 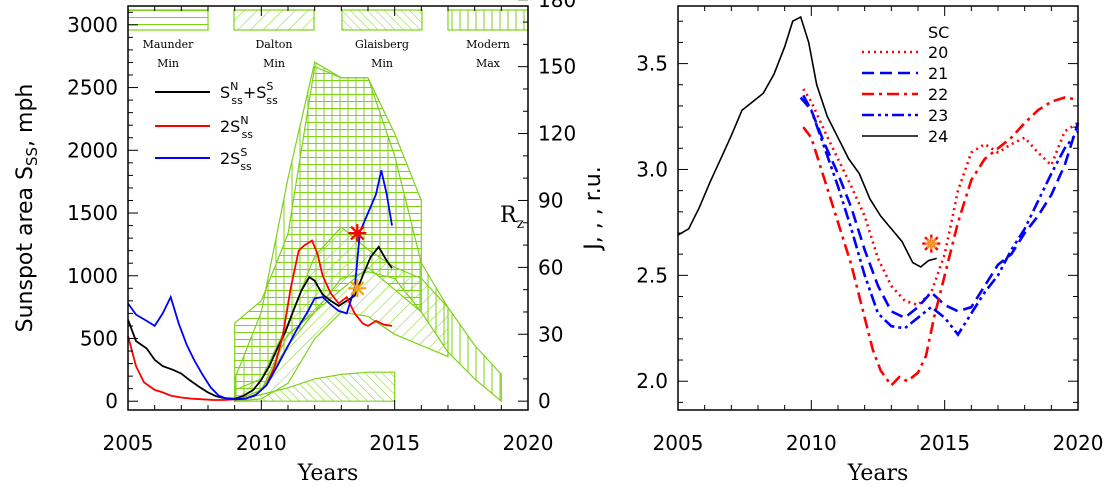 I want to click on y-tick-label: 2.5, so click(x=652, y=275).